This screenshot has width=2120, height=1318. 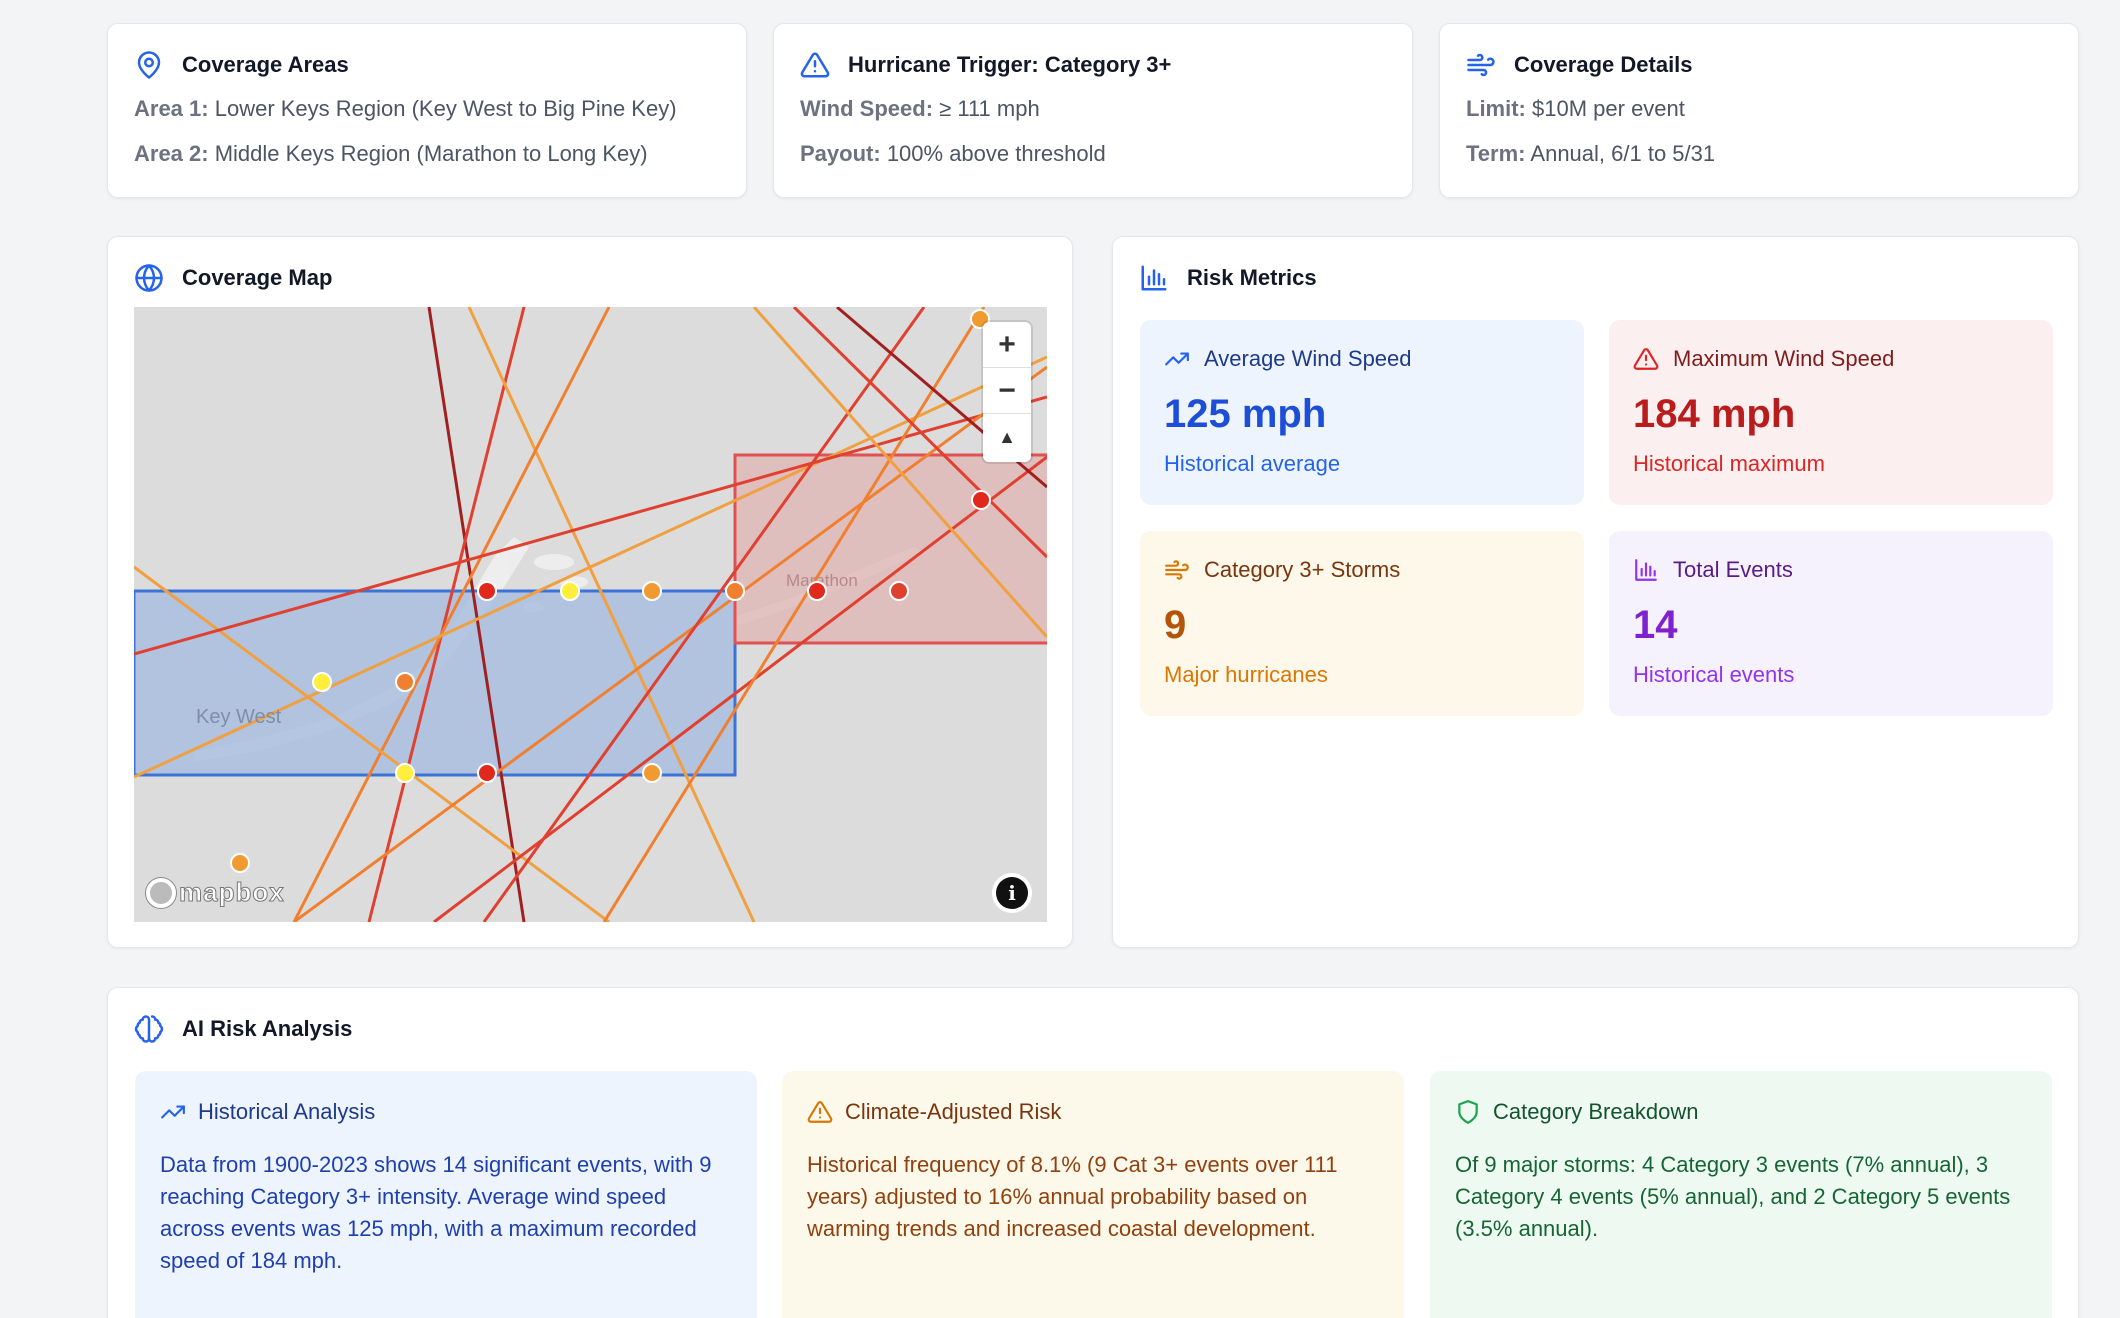 I want to click on metric-average-wind-head: Average Wind Speed, so click(x=1288, y=359).